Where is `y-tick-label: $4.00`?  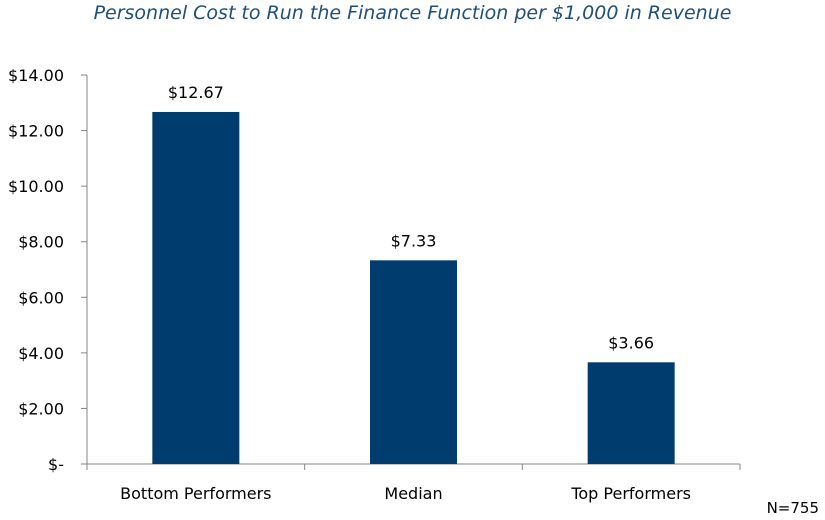 y-tick-label: $4.00 is located at coordinates (41, 353).